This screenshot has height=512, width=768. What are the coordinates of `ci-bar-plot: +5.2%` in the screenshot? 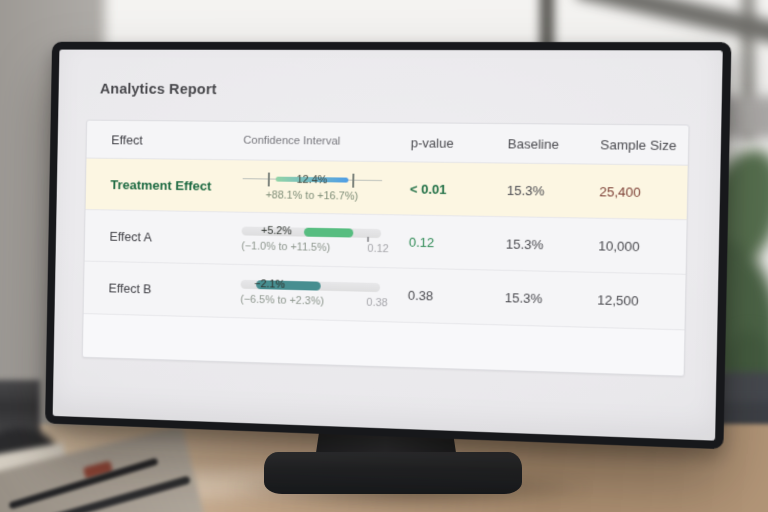 It's located at (311, 233).